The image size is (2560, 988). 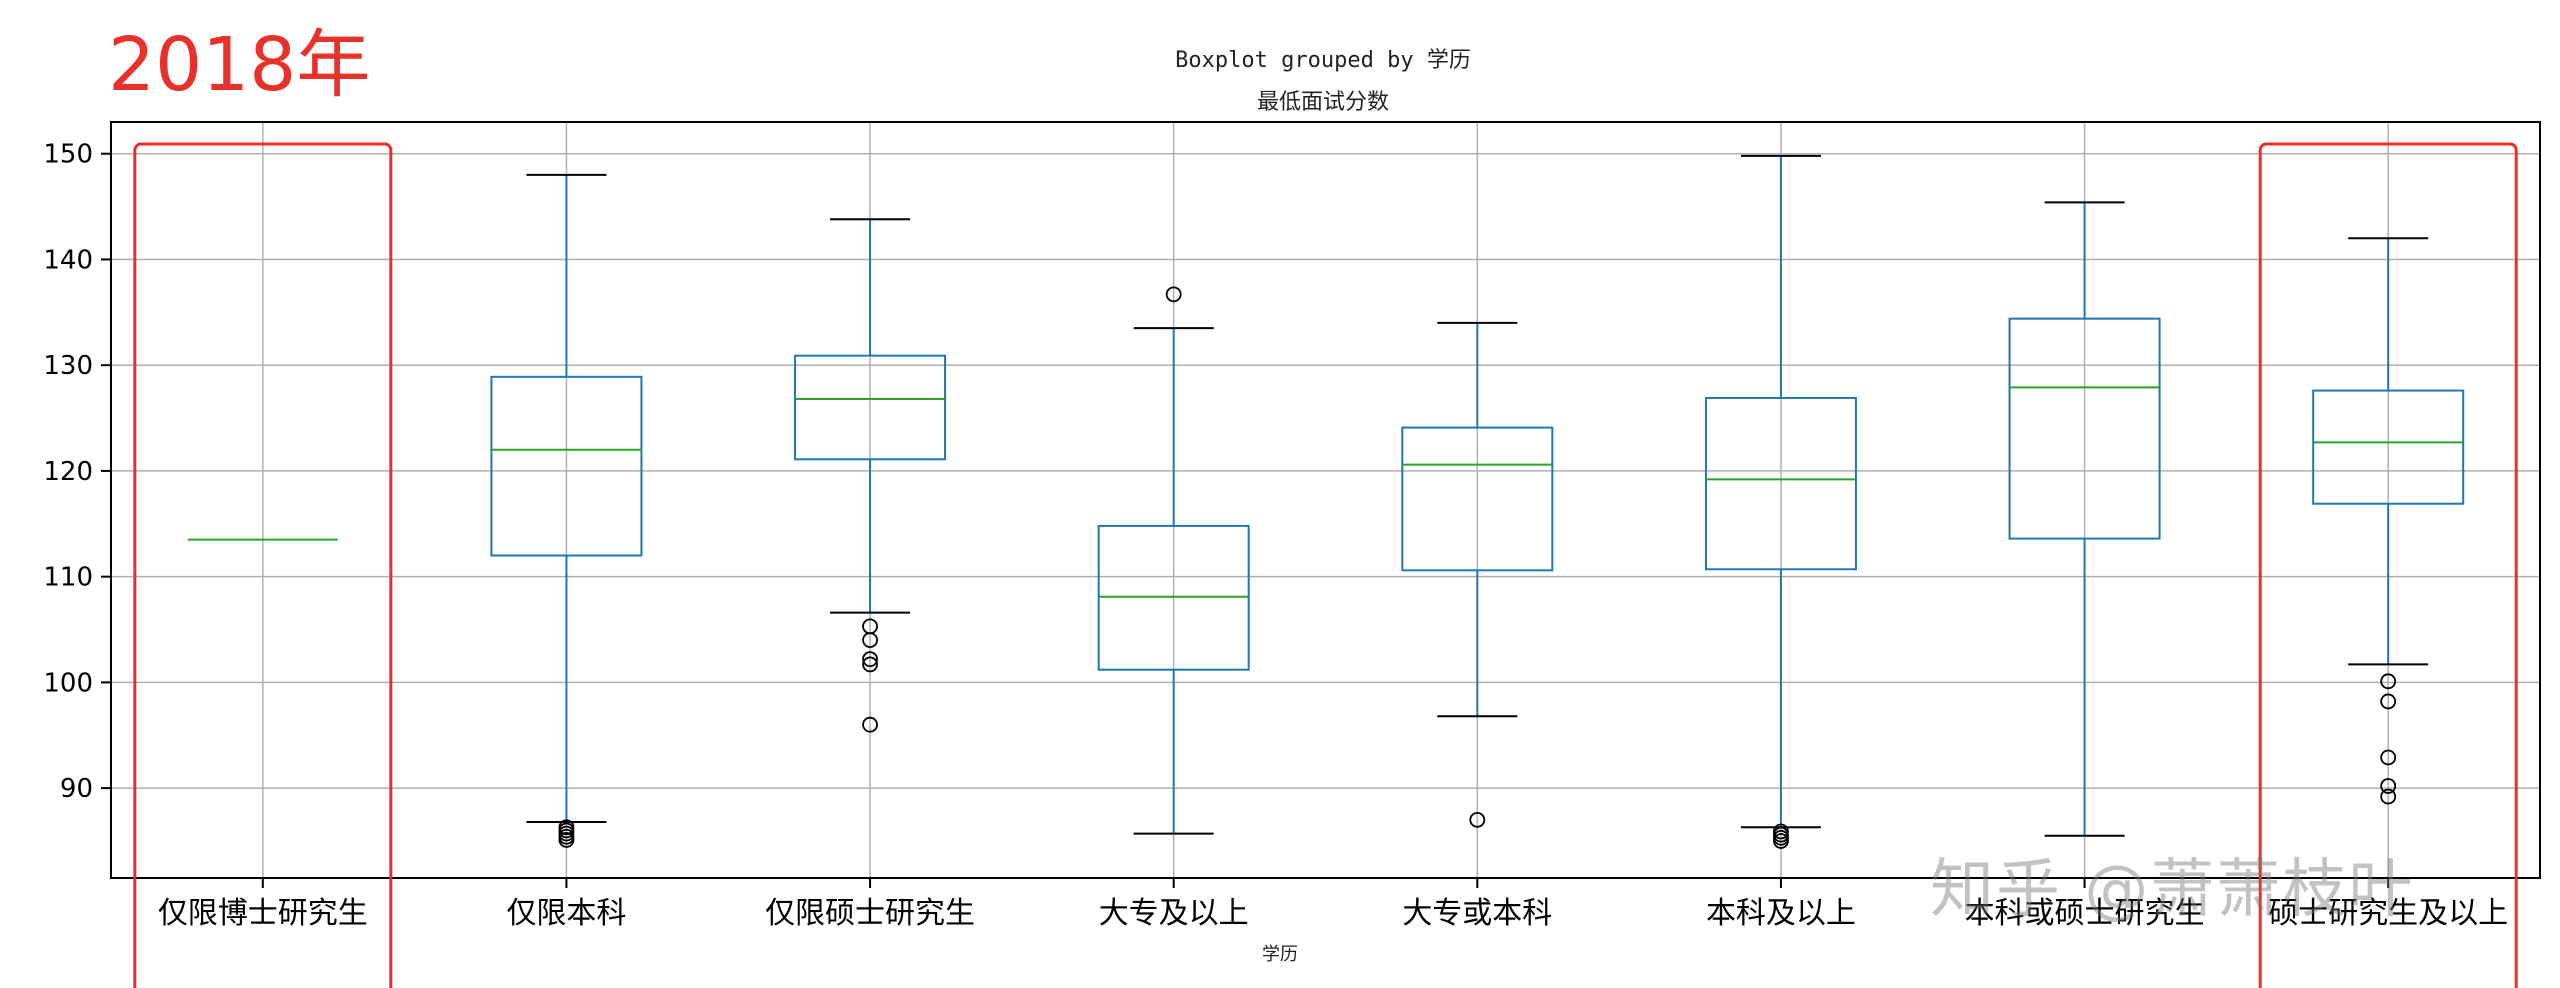 I want to click on y-tick-label: 130, so click(x=68, y=366).